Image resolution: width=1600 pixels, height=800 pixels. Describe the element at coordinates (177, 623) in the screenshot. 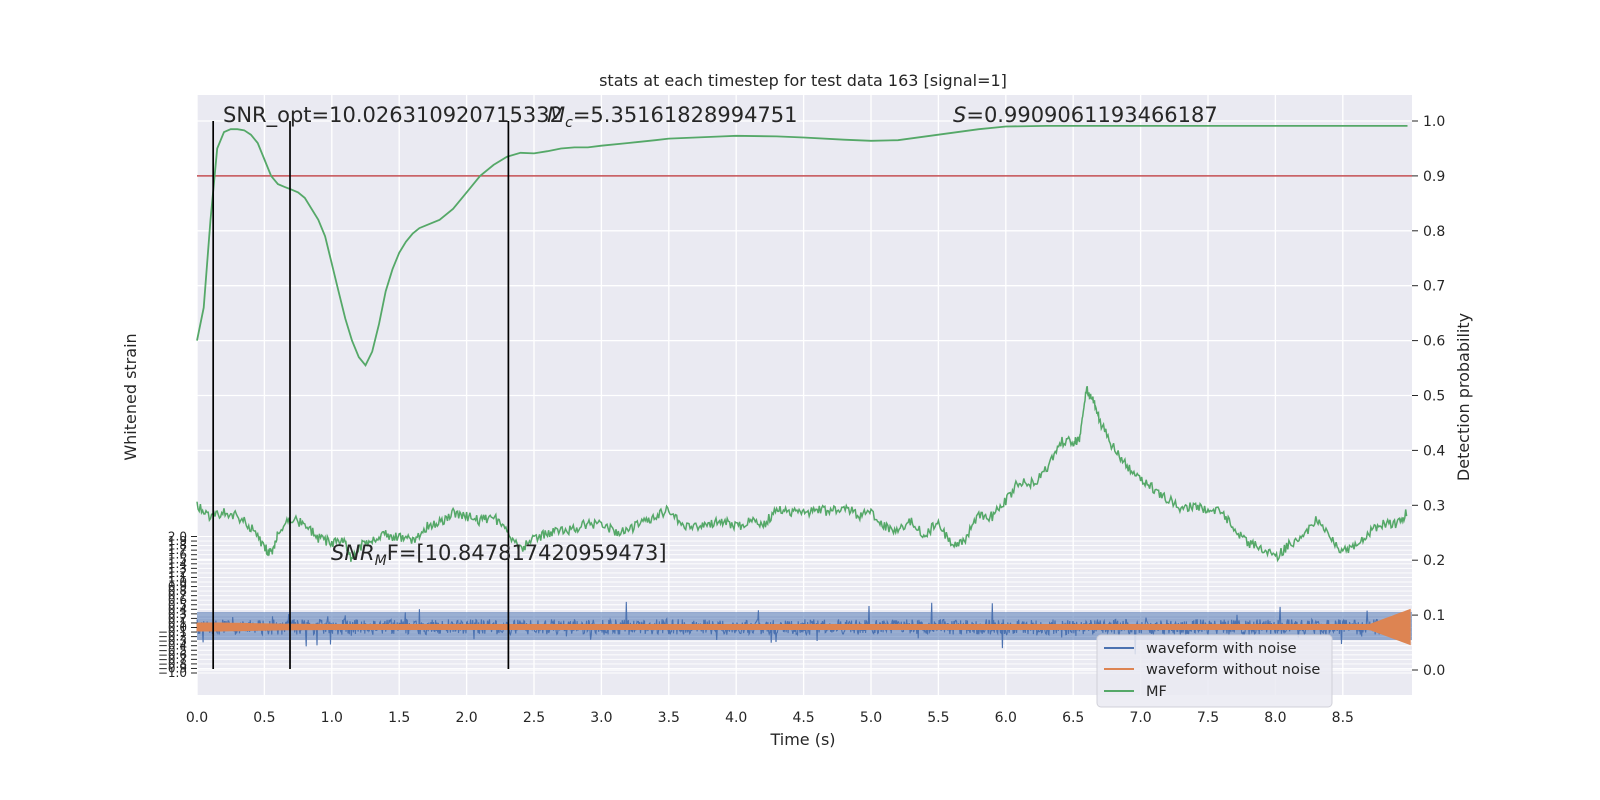

I see `left-y-tick-label-11: 0.1` at that location.